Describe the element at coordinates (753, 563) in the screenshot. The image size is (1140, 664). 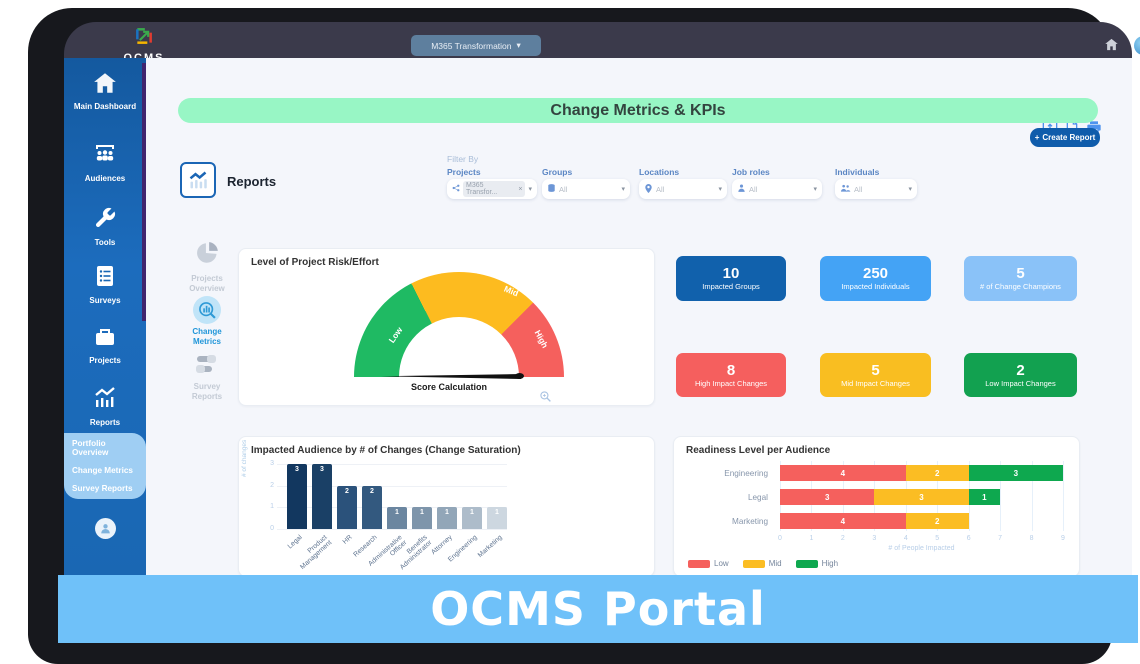
I see `legend-swatch-mid` at that location.